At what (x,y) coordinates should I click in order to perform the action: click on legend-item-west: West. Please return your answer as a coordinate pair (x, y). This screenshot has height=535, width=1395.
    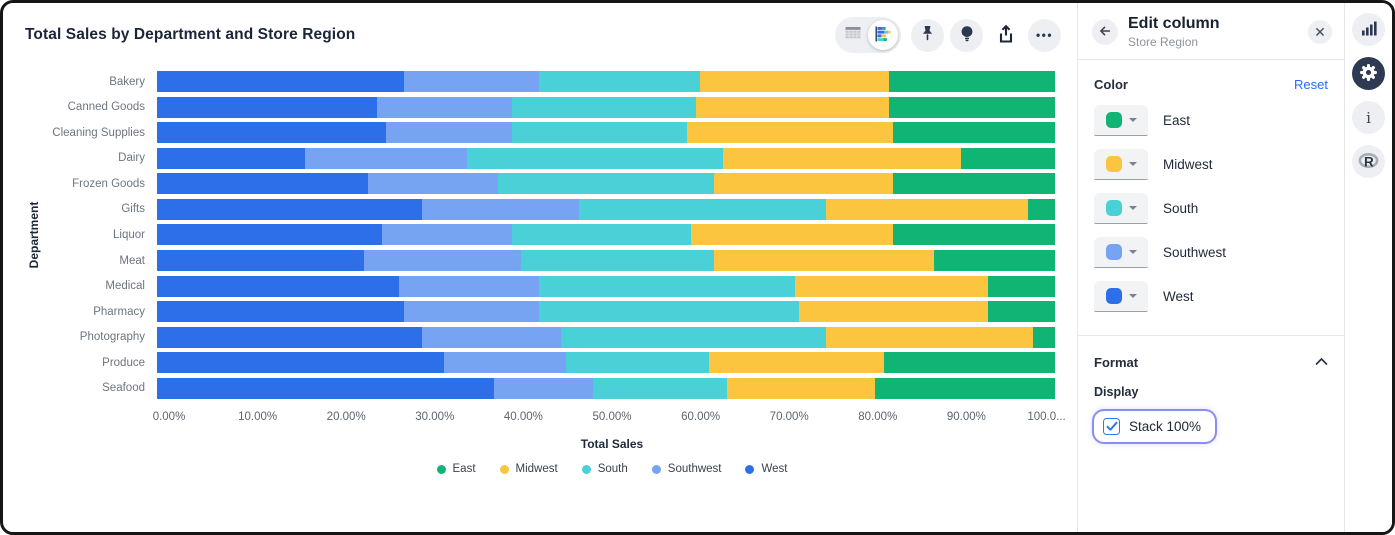
    Looking at the image, I should click on (766, 469).